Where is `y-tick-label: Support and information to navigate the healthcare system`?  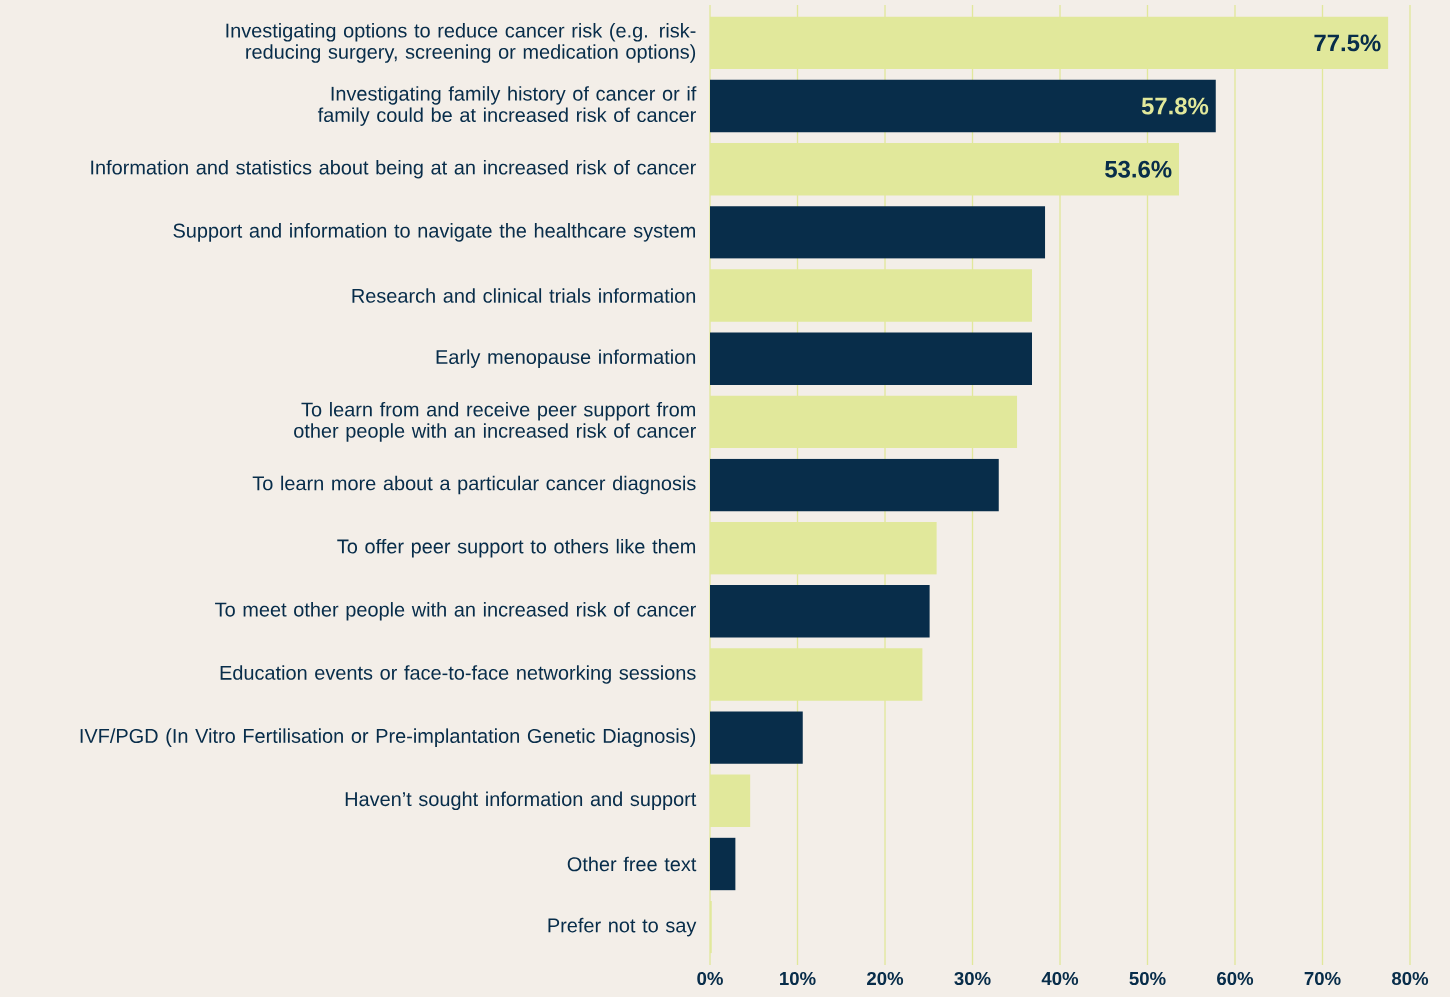
y-tick-label: Support and information to navigate the healthcare system is located at coordinates (434, 232).